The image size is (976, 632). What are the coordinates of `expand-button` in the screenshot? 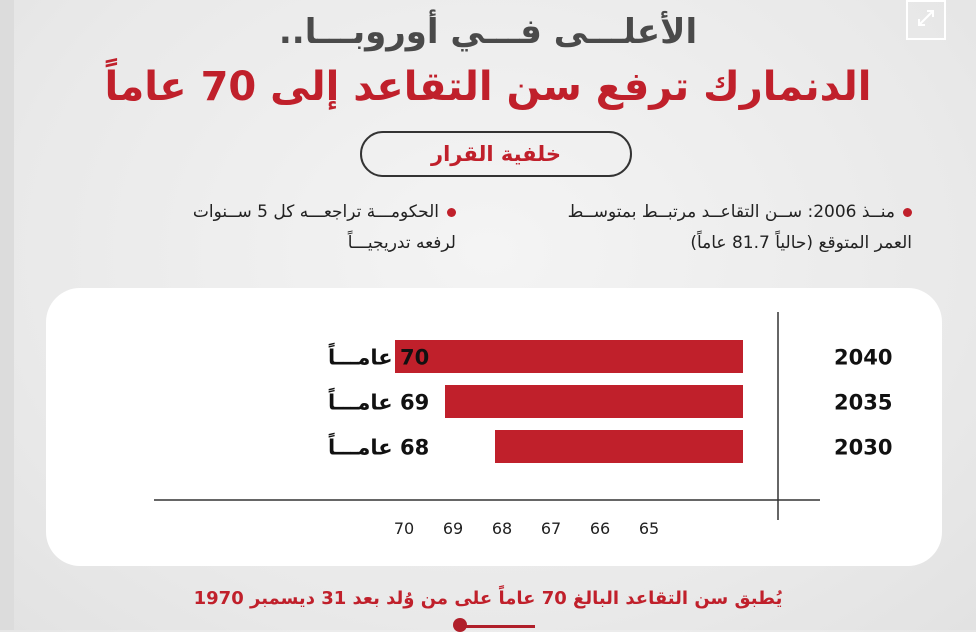 It's located at (926, 20).